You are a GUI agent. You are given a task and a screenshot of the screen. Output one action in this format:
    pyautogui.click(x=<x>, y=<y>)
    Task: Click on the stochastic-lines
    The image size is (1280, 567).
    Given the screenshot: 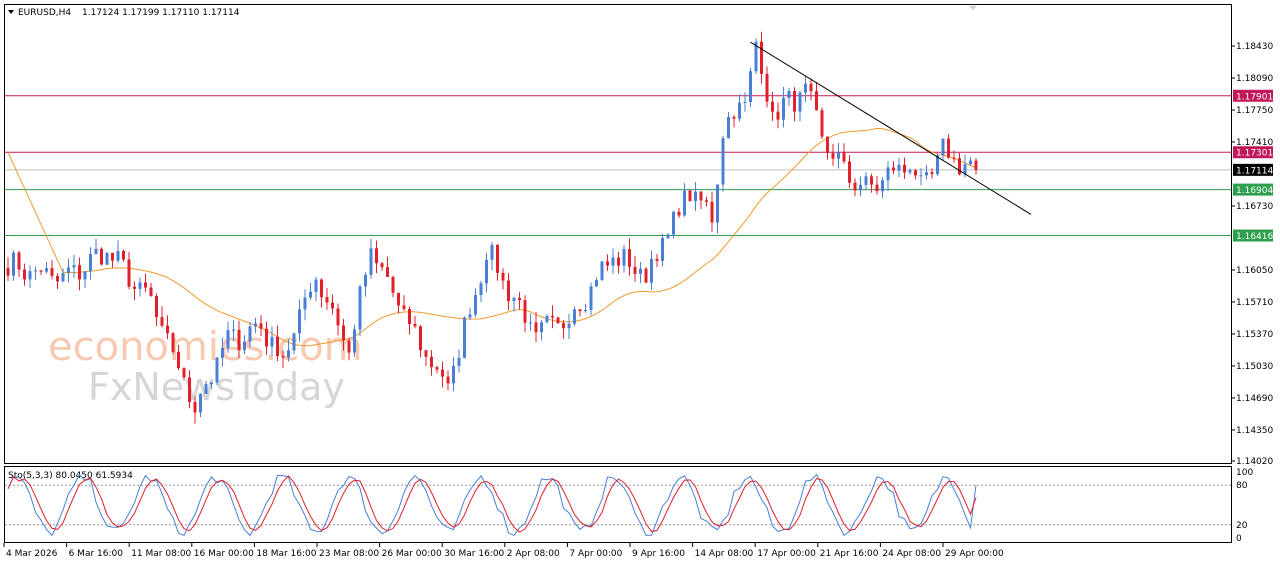 What is the action you would take?
    pyautogui.click(x=618, y=505)
    